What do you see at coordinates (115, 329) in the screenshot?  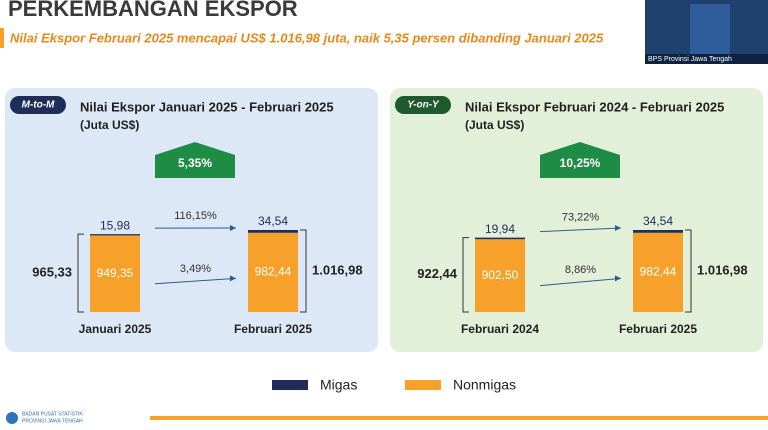 I see `x-tick-label: Januari 2025` at bounding box center [115, 329].